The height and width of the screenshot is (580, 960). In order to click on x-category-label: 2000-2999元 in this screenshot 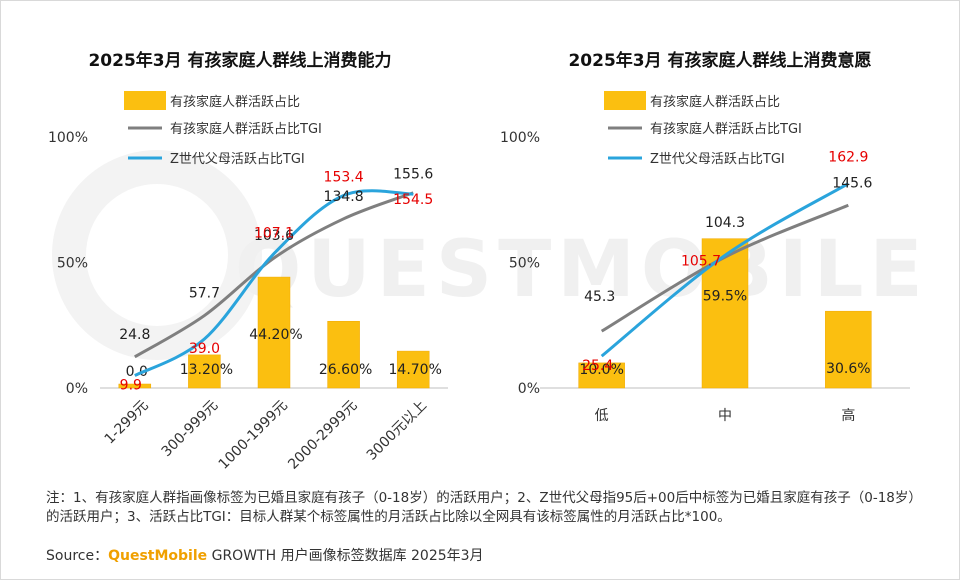, I will do `click(322, 435)`.